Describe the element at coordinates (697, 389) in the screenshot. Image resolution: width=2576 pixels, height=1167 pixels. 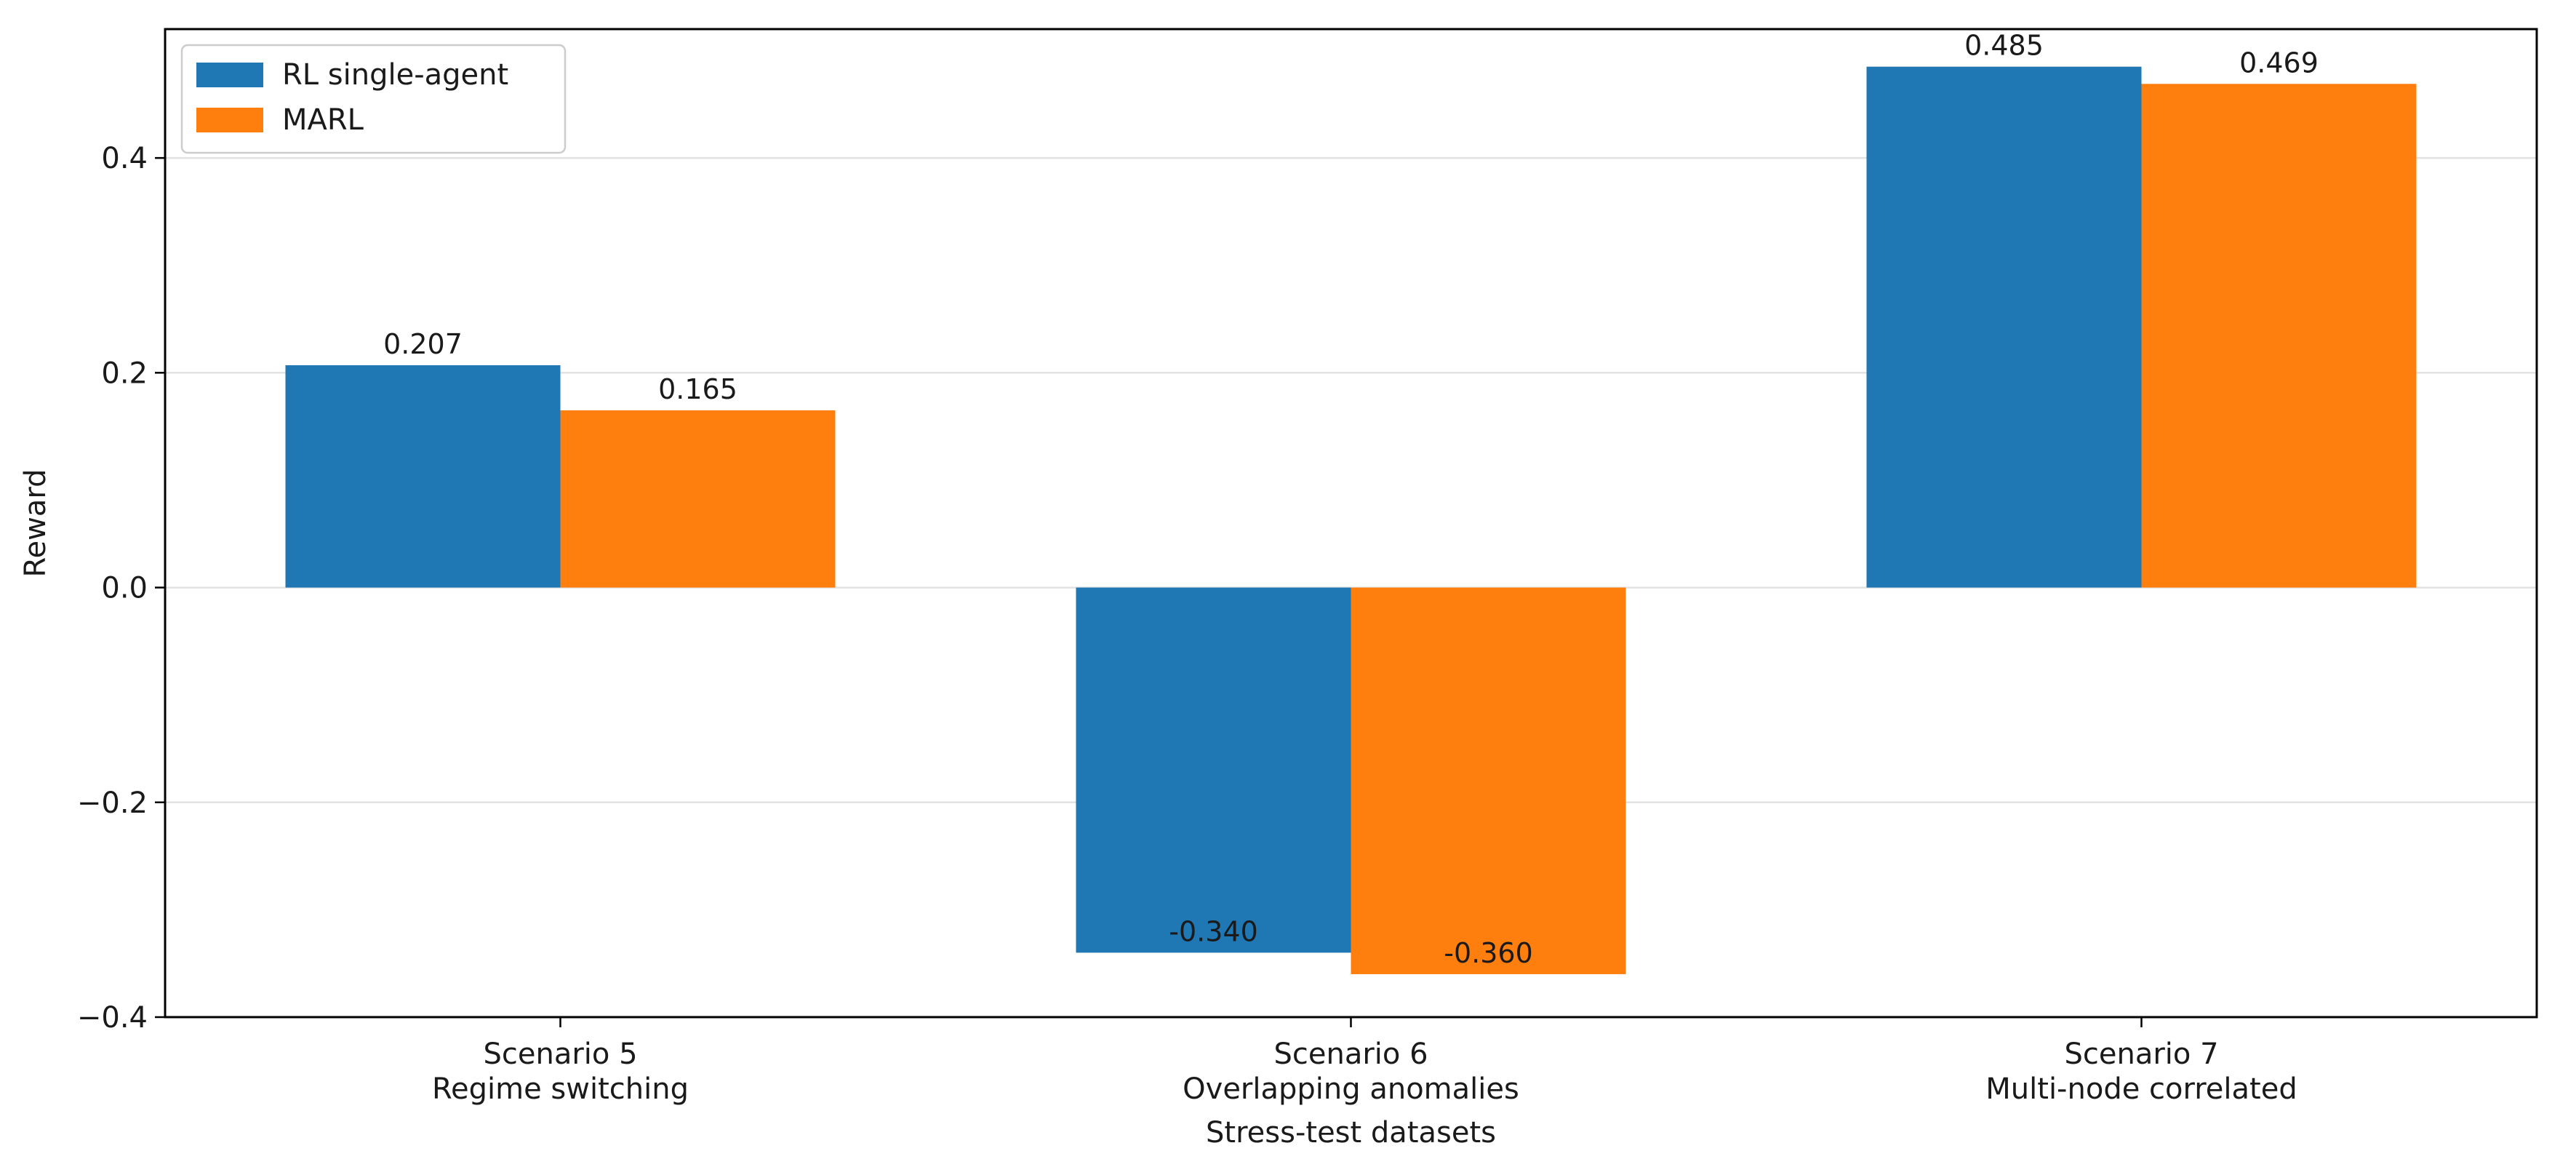
I see `data-label: 0.165` at that location.